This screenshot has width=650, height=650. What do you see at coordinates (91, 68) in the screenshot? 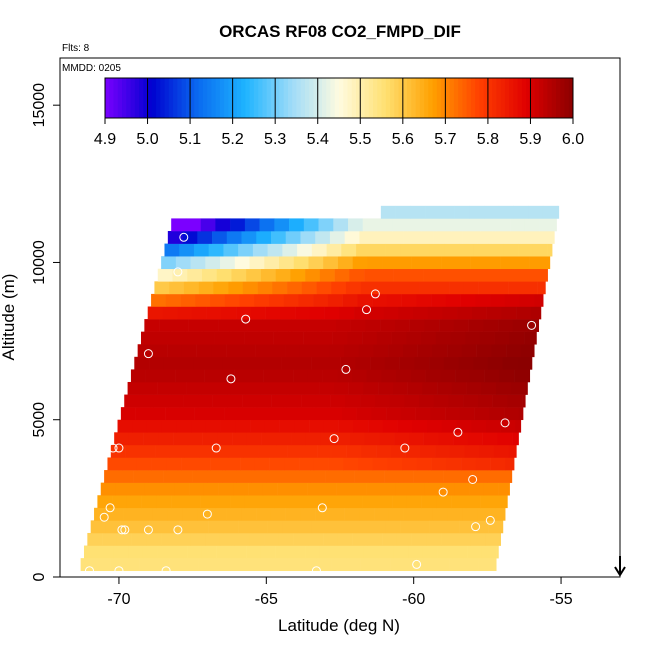
I see `date-label: MMDD: 0205` at bounding box center [91, 68].